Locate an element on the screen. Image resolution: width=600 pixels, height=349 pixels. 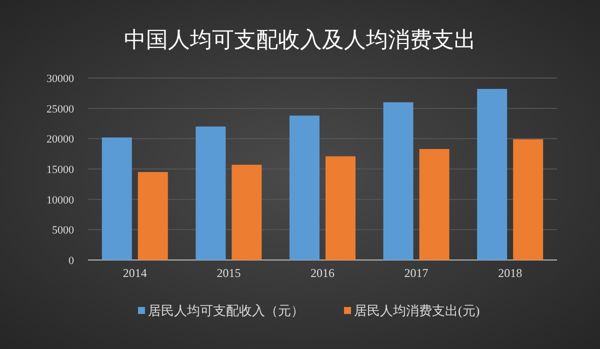
x-tick-label: 2018 is located at coordinates (510, 273).